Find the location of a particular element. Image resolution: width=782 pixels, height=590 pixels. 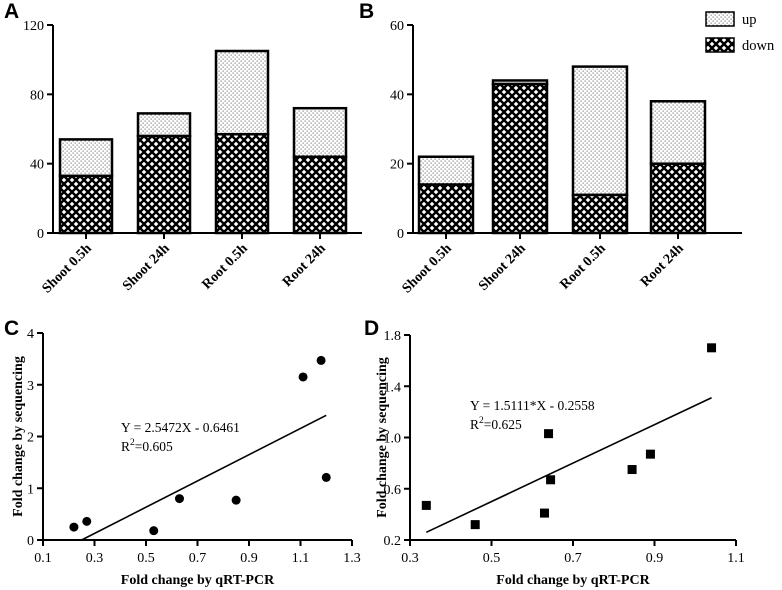

legend-label-up: up is located at coordinates (749, 20).